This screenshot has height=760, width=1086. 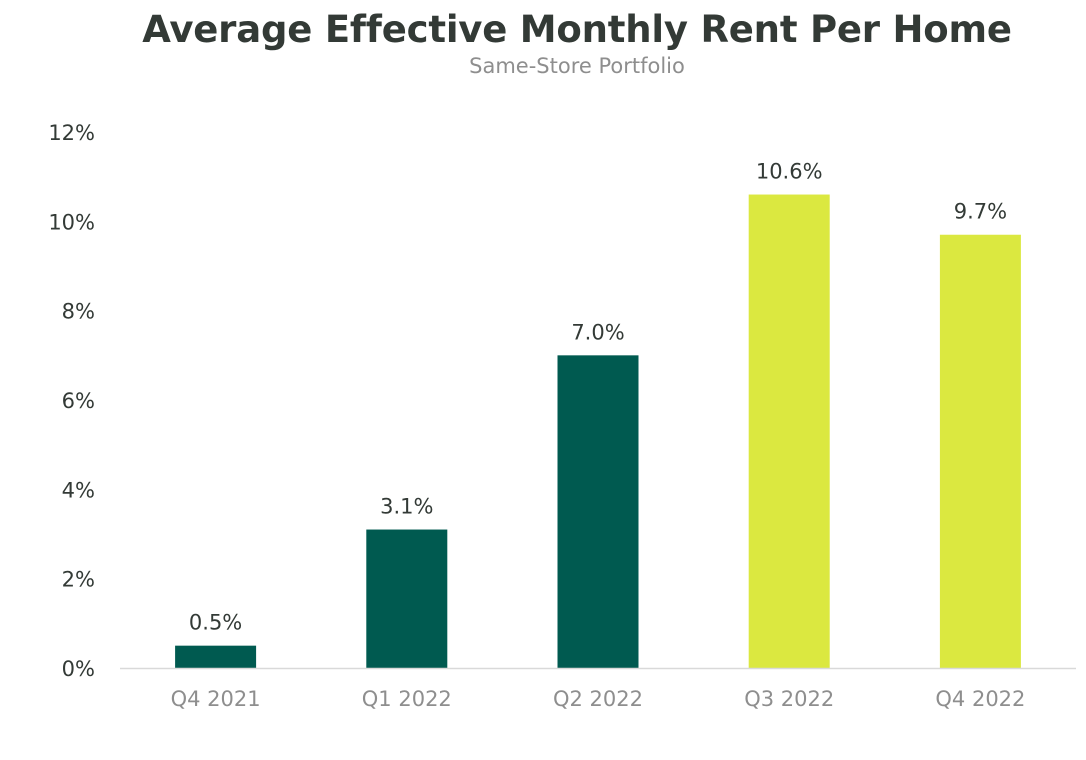 I want to click on y-tick-label: 4%, so click(x=78, y=490).